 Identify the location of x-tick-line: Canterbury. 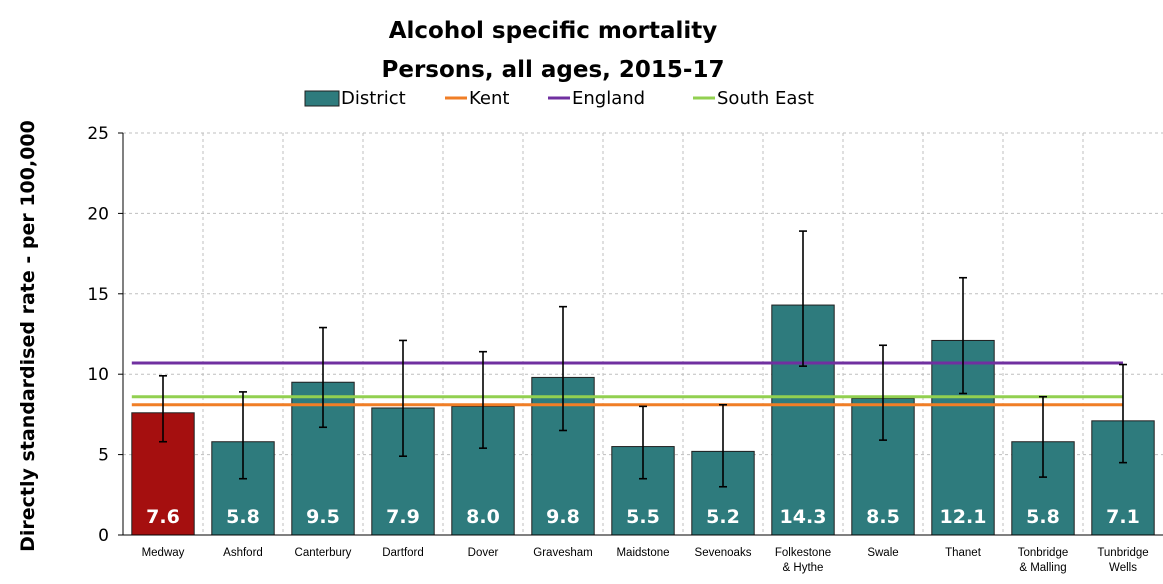
(323, 553).